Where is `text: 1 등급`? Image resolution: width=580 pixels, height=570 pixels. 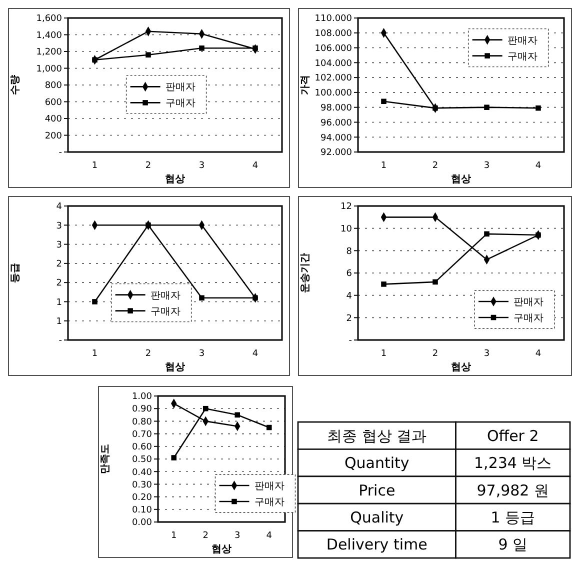 text: 1 등급 is located at coordinates (513, 517).